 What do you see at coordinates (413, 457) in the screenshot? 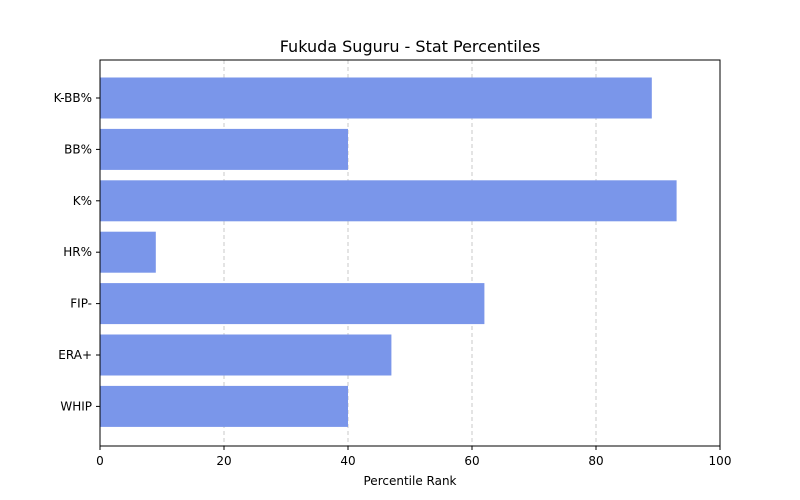
I see `x-axis: 0 20 40 60 80 100` at bounding box center [413, 457].